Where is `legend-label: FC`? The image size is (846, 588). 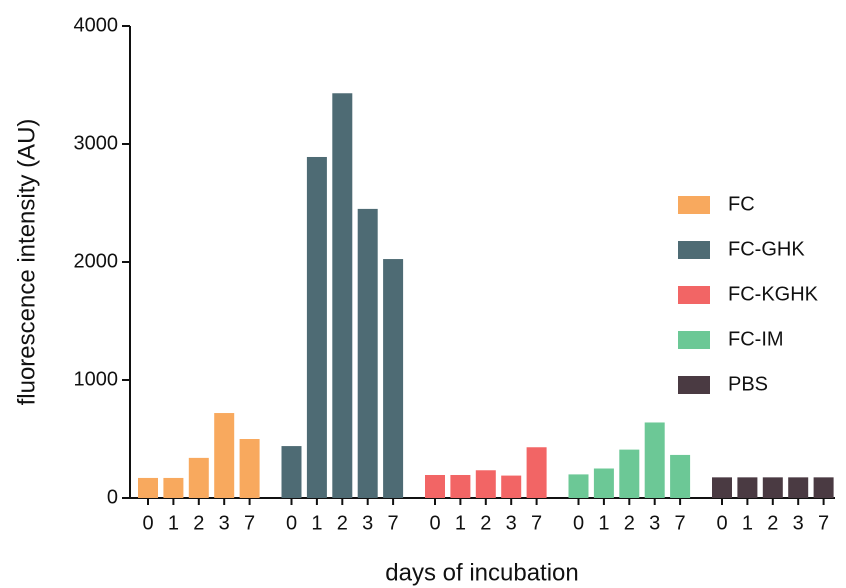
legend-label: FC is located at coordinates (741, 204).